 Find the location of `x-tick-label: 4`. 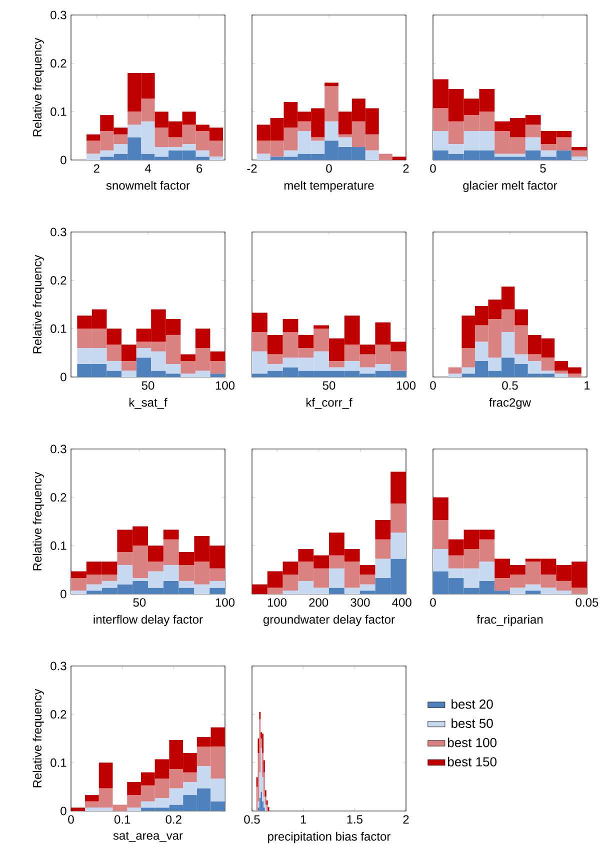

x-tick-label: 4 is located at coordinates (148, 168).